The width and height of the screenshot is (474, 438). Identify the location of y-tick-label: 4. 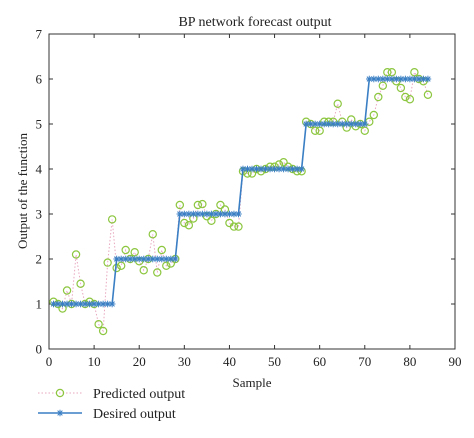
(39, 169).